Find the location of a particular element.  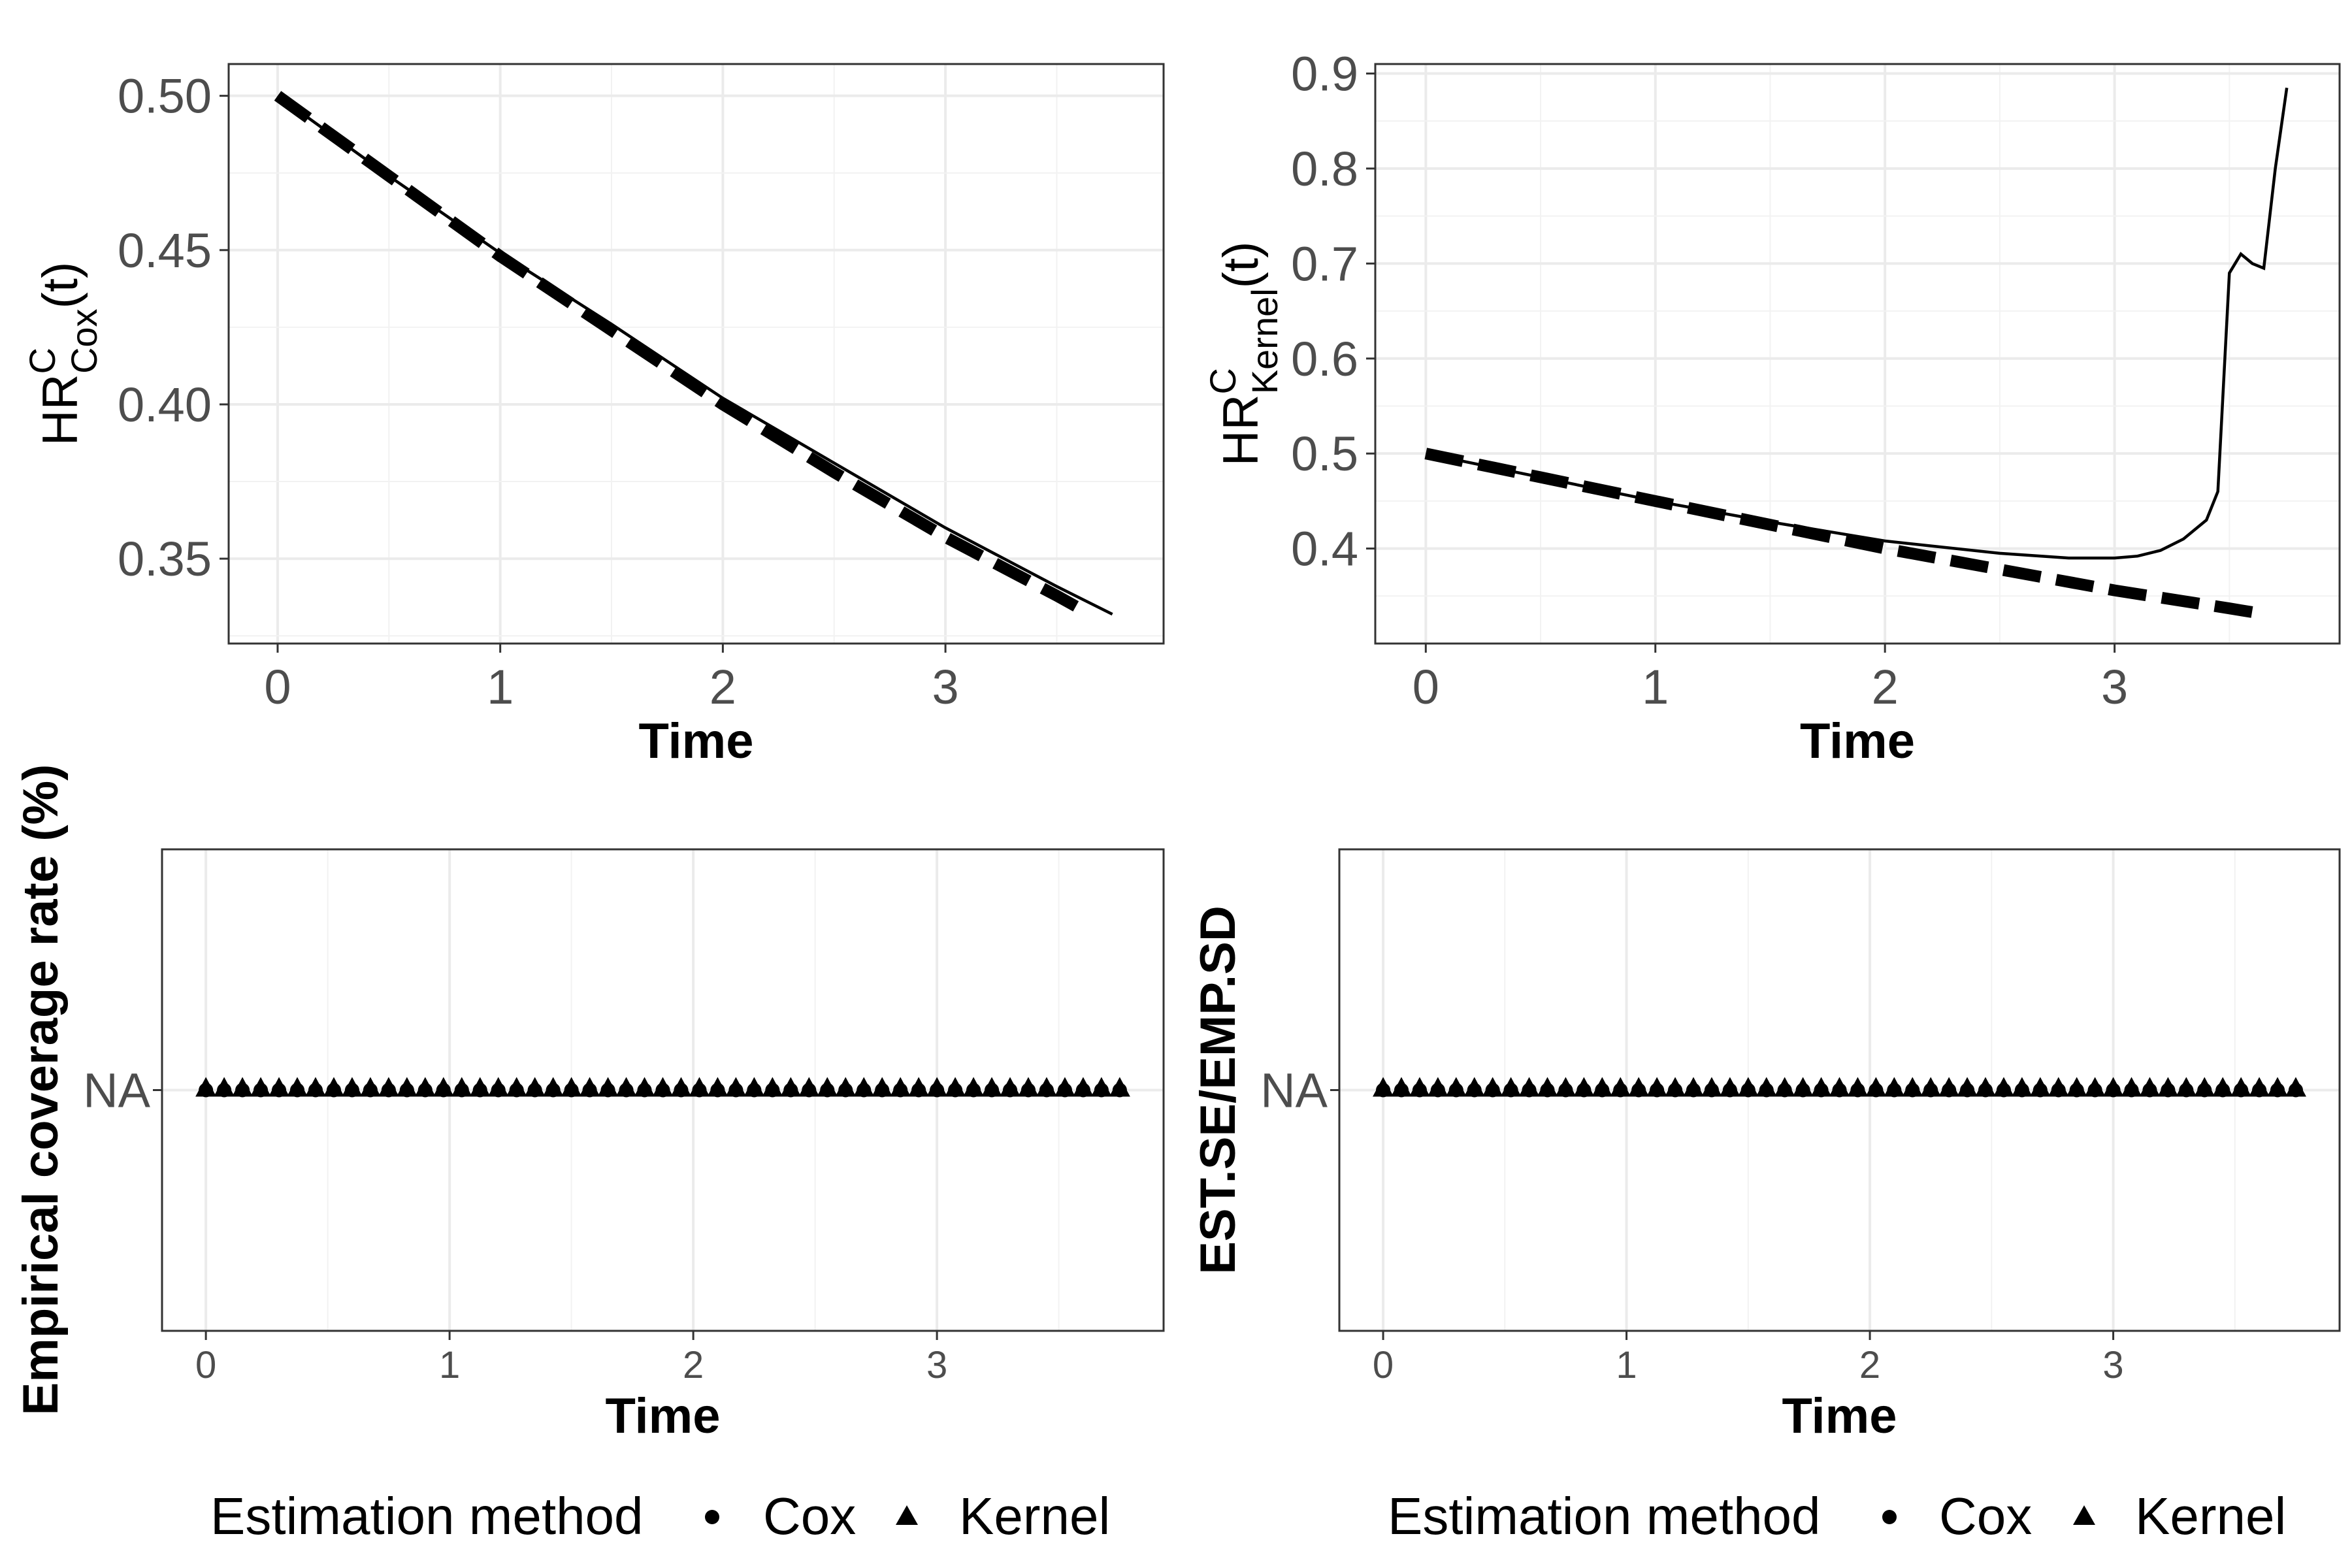

y-tick-label: 0.45 is located at coordinates (165, 250).